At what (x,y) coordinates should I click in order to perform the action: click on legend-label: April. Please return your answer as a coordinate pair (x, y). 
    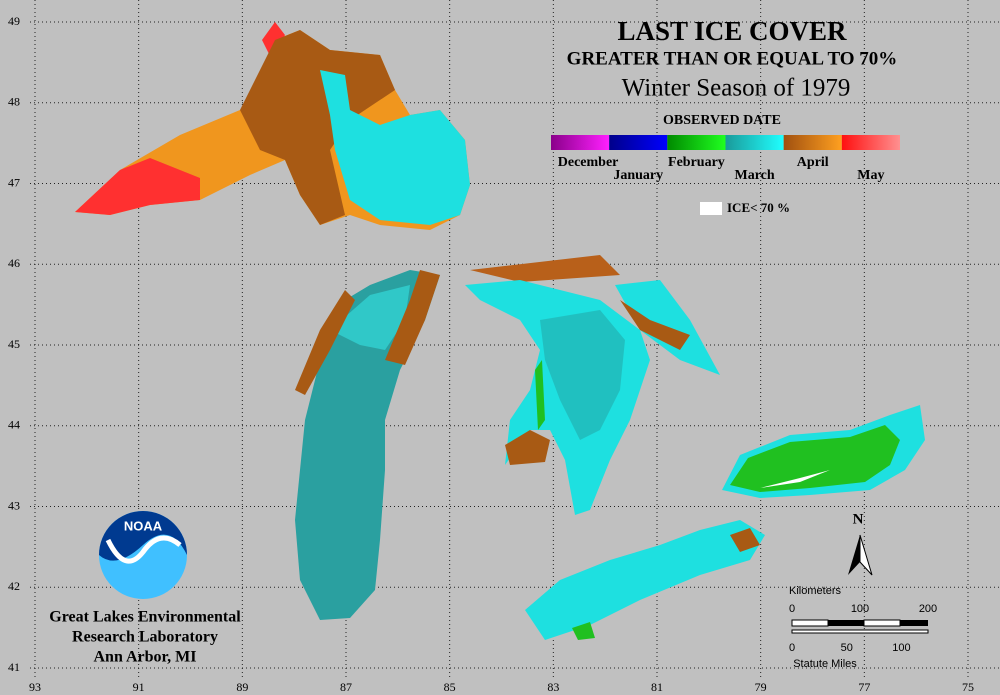
    Looking at the image, I should click on (813, 162).